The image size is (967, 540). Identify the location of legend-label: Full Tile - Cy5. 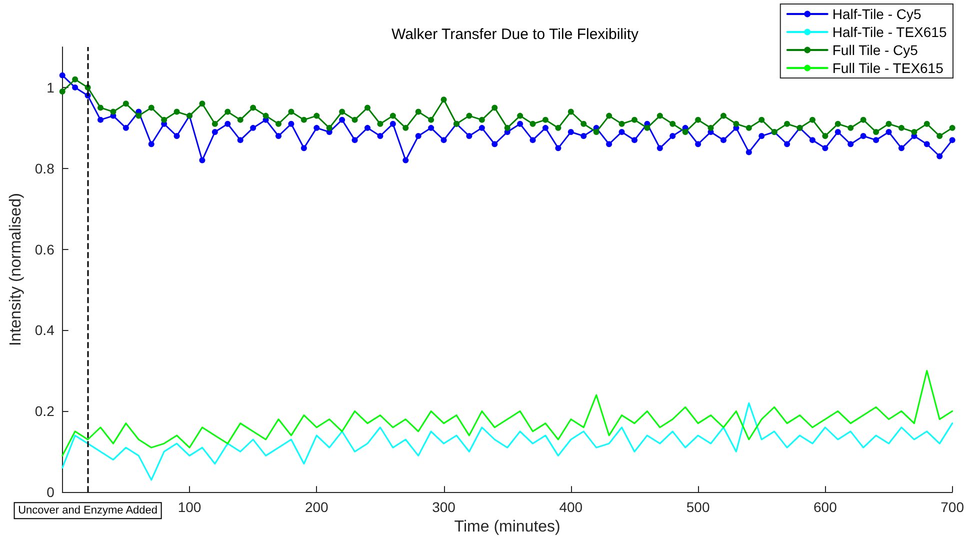
(875, 50).